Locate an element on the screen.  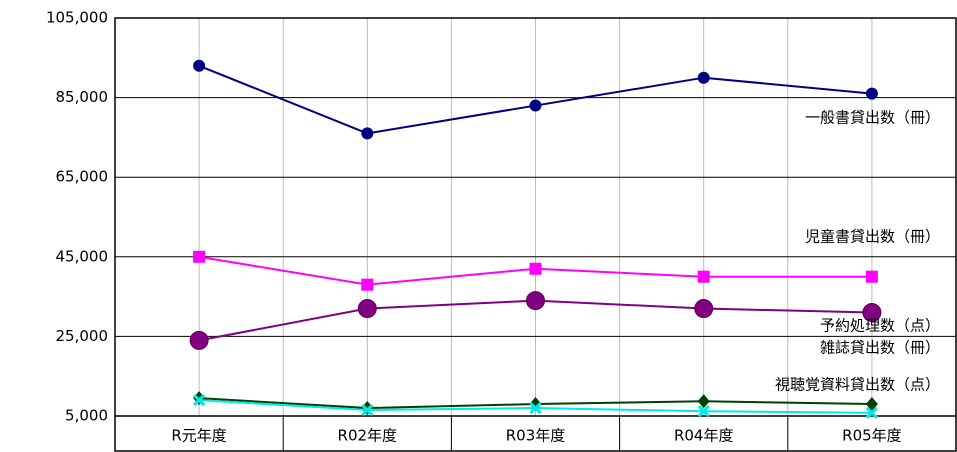
y-tick-label: 25,000 is located at coordinates (82, 336).